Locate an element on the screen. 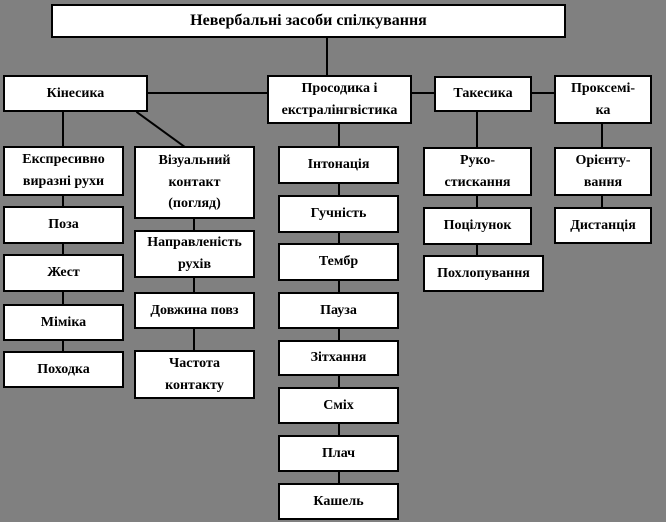 This screenshot has height=522, width=666. node-pauza: Пауза is located at coordinates (338, 310).